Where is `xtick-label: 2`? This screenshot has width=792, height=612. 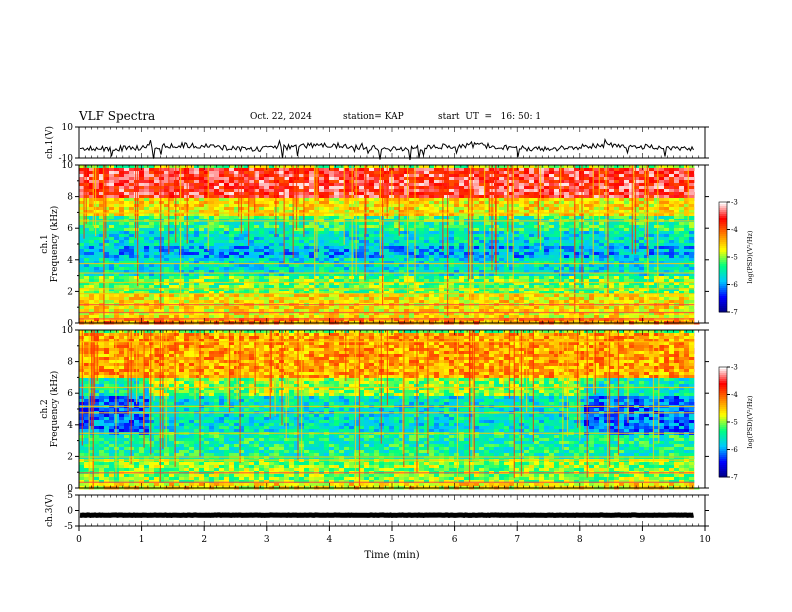
xtick-label: 2 is located at coordinates (204, 540).